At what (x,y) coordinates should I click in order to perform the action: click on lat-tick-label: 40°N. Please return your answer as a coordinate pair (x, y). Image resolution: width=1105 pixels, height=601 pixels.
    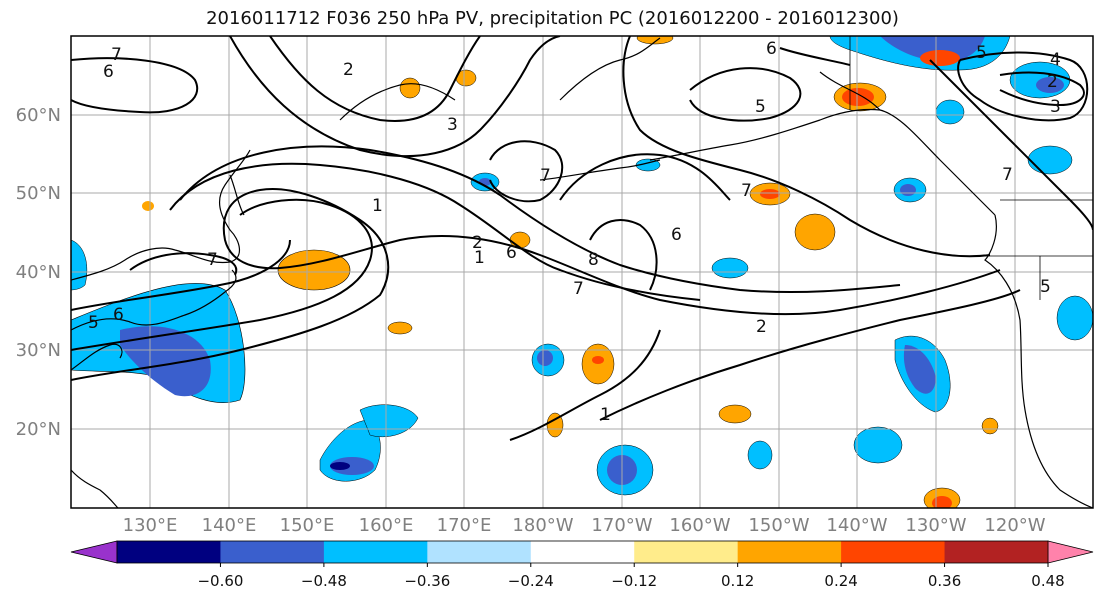
    Looking at the image, I should click on (38, 272).